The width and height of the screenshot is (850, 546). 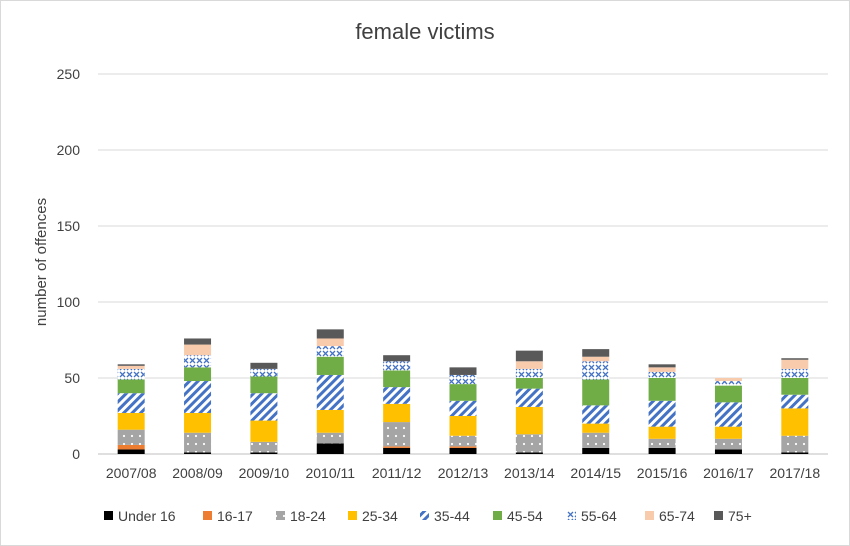 What do you see at coordinates (76, 454) in the screenshot?
I see `y-tick-0: 0` at bounding box center [76, 454].